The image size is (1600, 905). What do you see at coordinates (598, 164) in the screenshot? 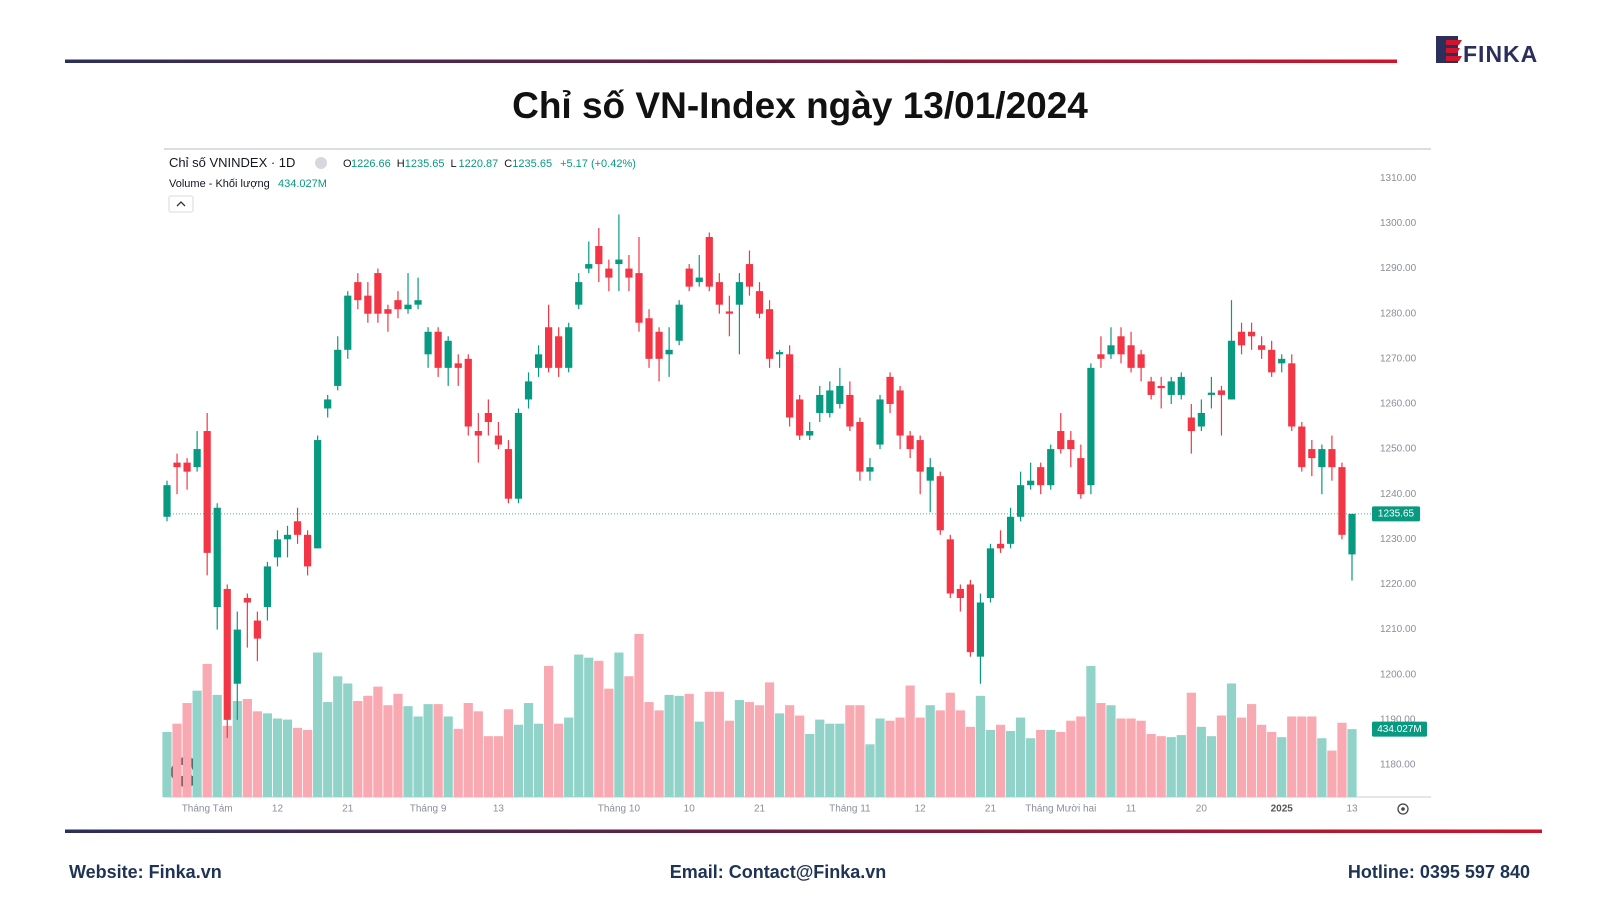
I see `legend-change: +5.17 (+0.42%)` at bounding box center [598, 164].